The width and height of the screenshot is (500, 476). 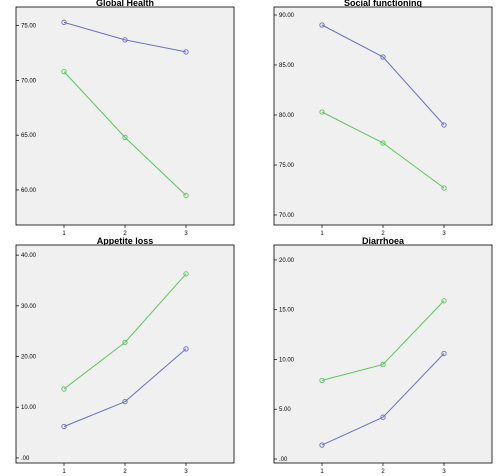 What do you see at coordinates (125, 241) in the screenshot?
I see `panel-title: Appetite loss` at bounding box center [125, 241].